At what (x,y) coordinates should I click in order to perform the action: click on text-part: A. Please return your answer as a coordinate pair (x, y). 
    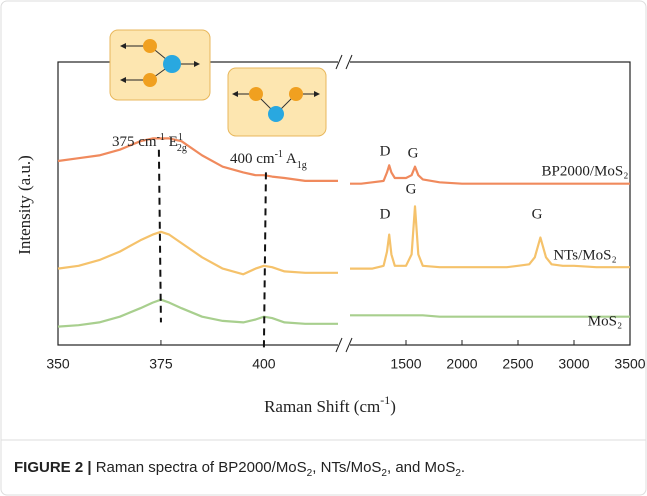
    Looking at the image, I should click on (290, 159).